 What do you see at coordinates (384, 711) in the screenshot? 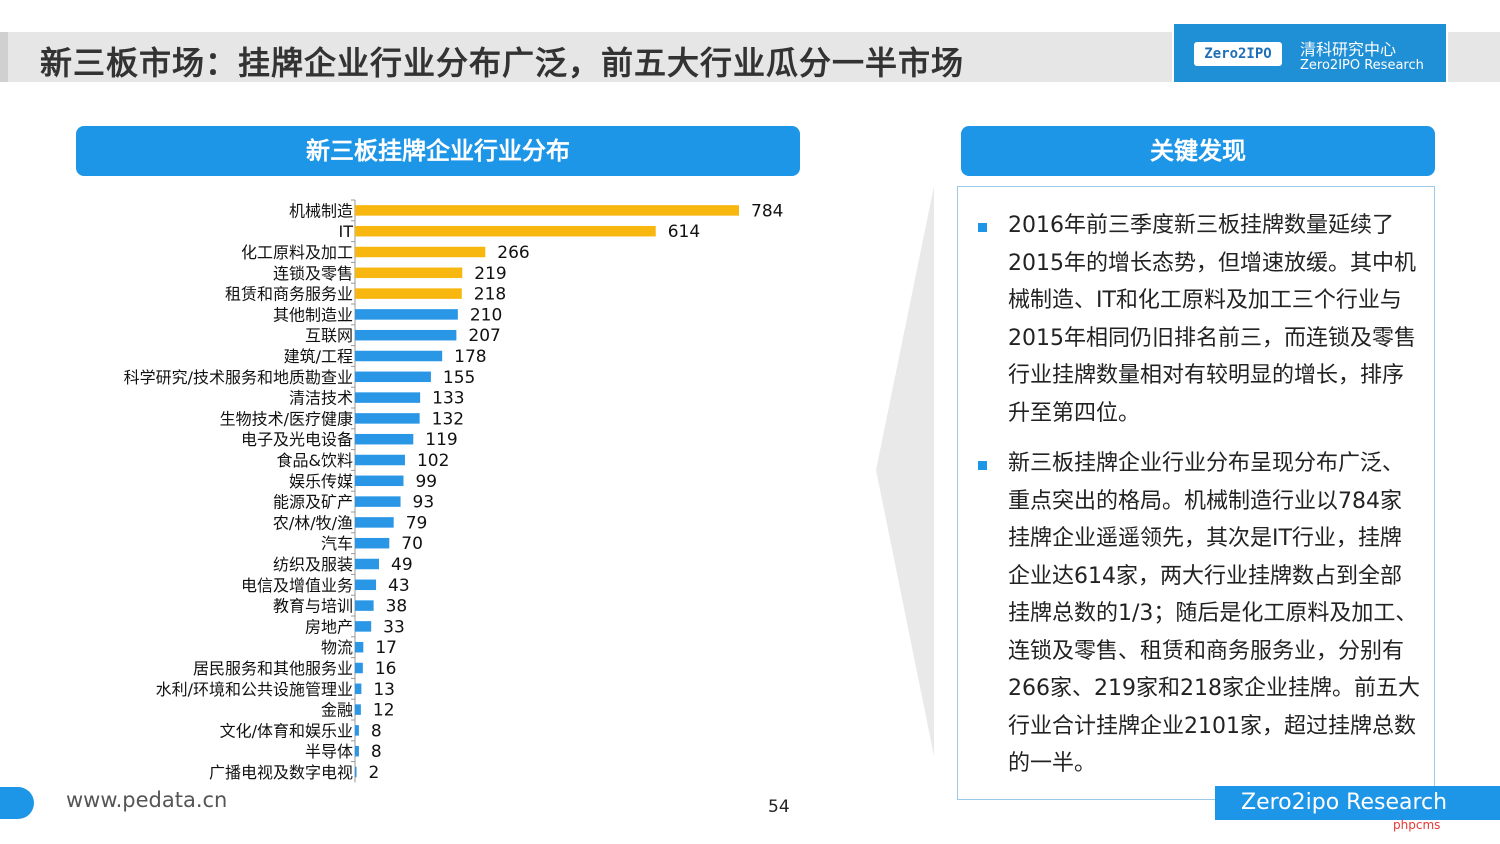
I see `data-label: 12` at bounding box center [384, 711].